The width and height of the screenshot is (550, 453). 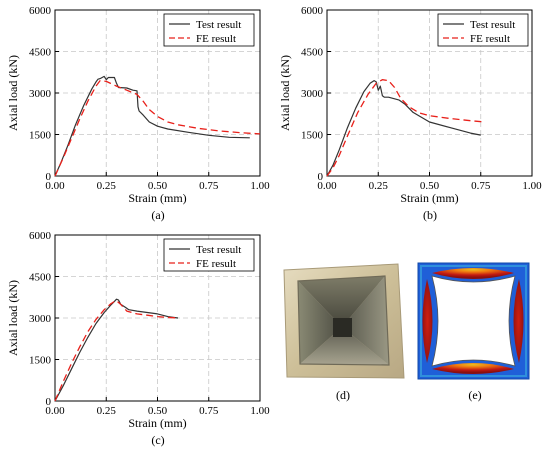 I want to click on specimen-photo, so click(x=344, y=321).